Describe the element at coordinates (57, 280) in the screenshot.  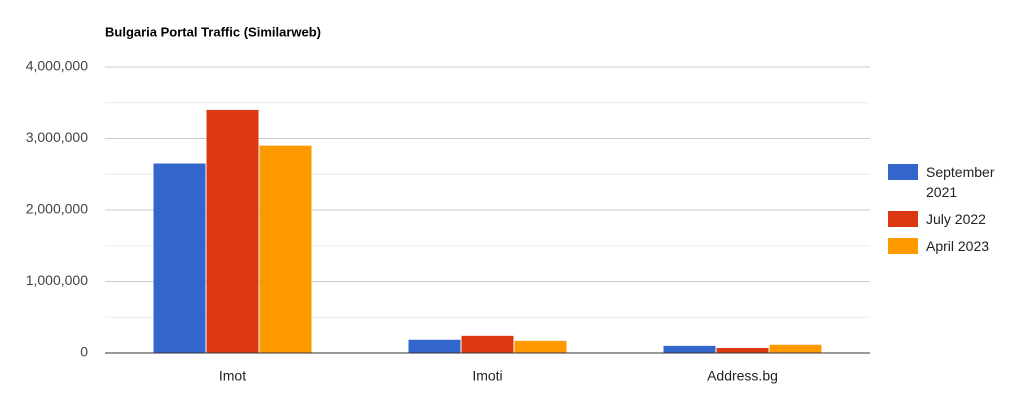
I see `y-tick-label: 1,000,000` at that location.